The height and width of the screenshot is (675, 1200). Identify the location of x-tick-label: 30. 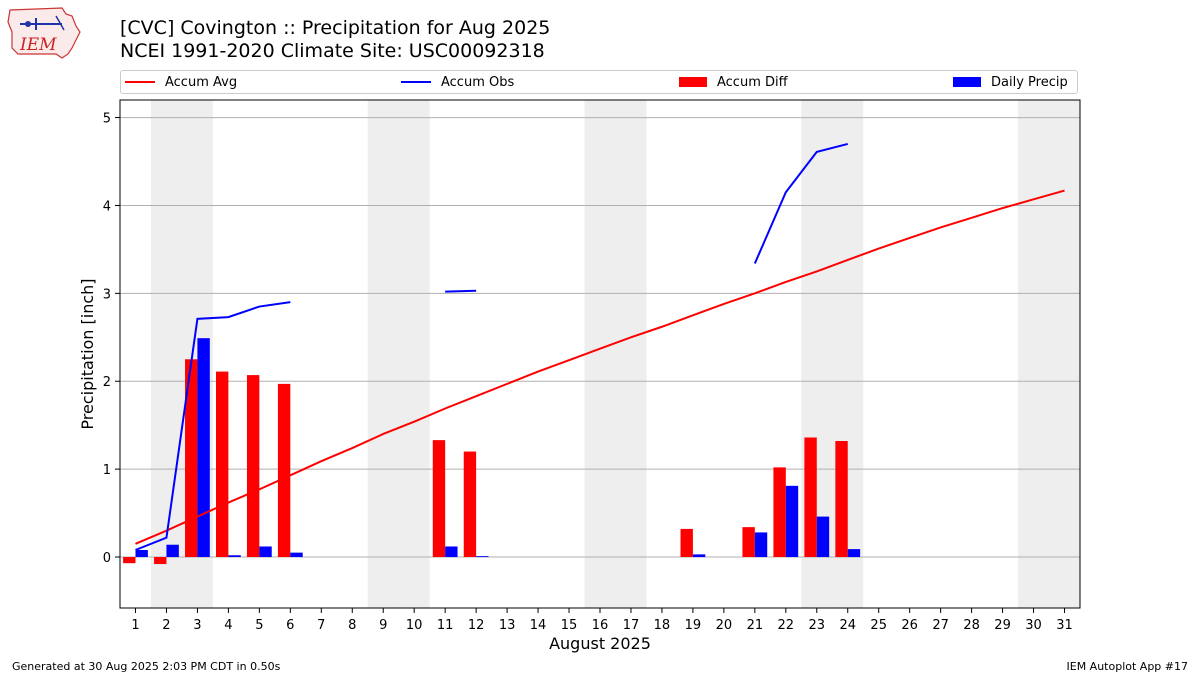
(1033, 625).